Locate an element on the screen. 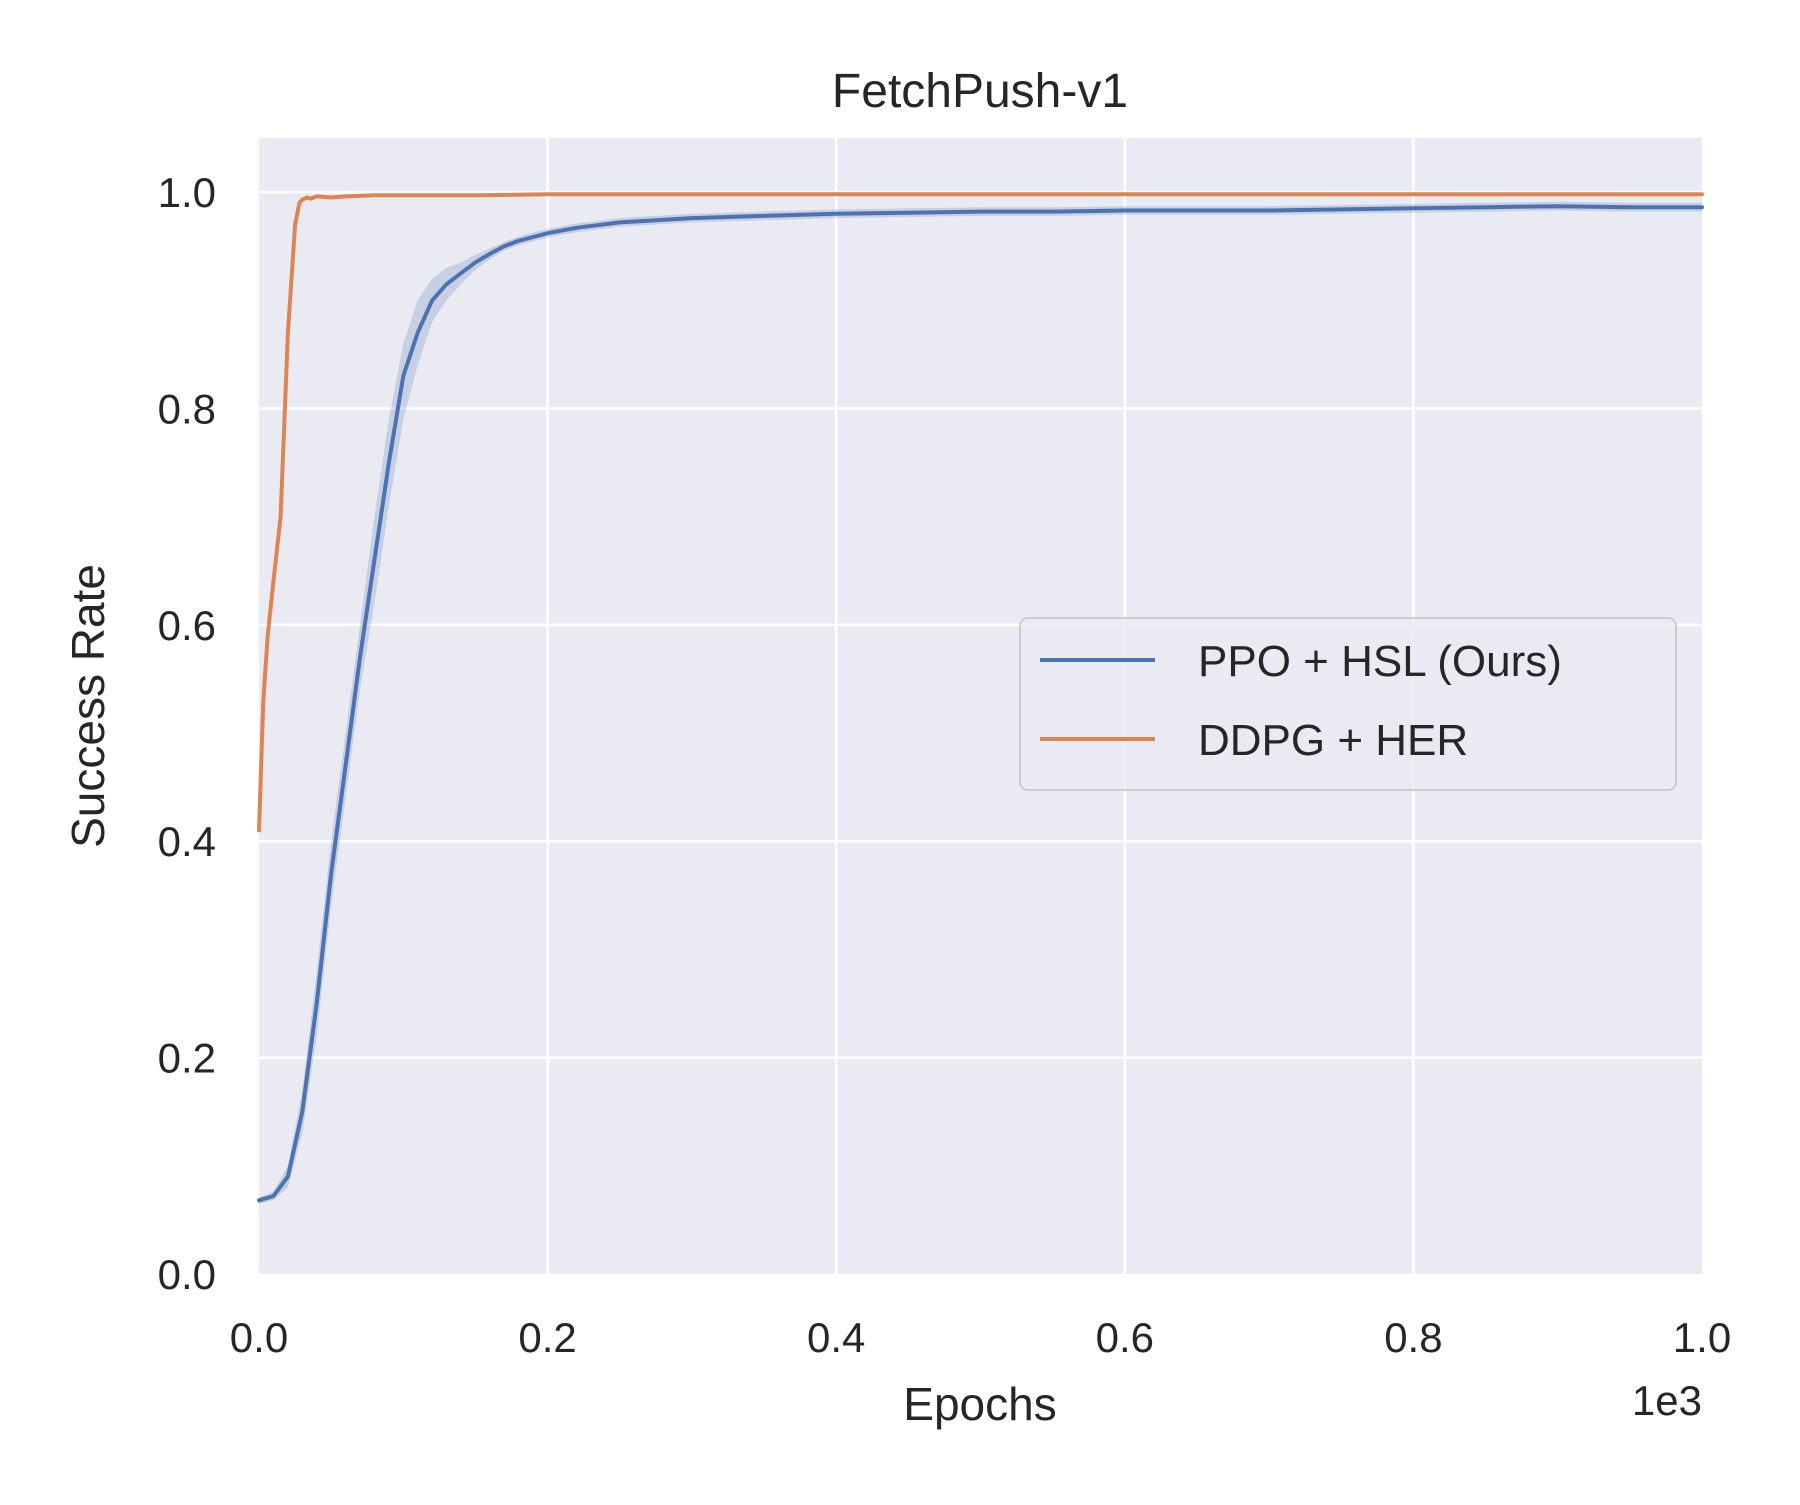 The height and width of the screenshot is (1505, 1800). x-tick-label: 0.0 is located at coordinates (259, 1337).